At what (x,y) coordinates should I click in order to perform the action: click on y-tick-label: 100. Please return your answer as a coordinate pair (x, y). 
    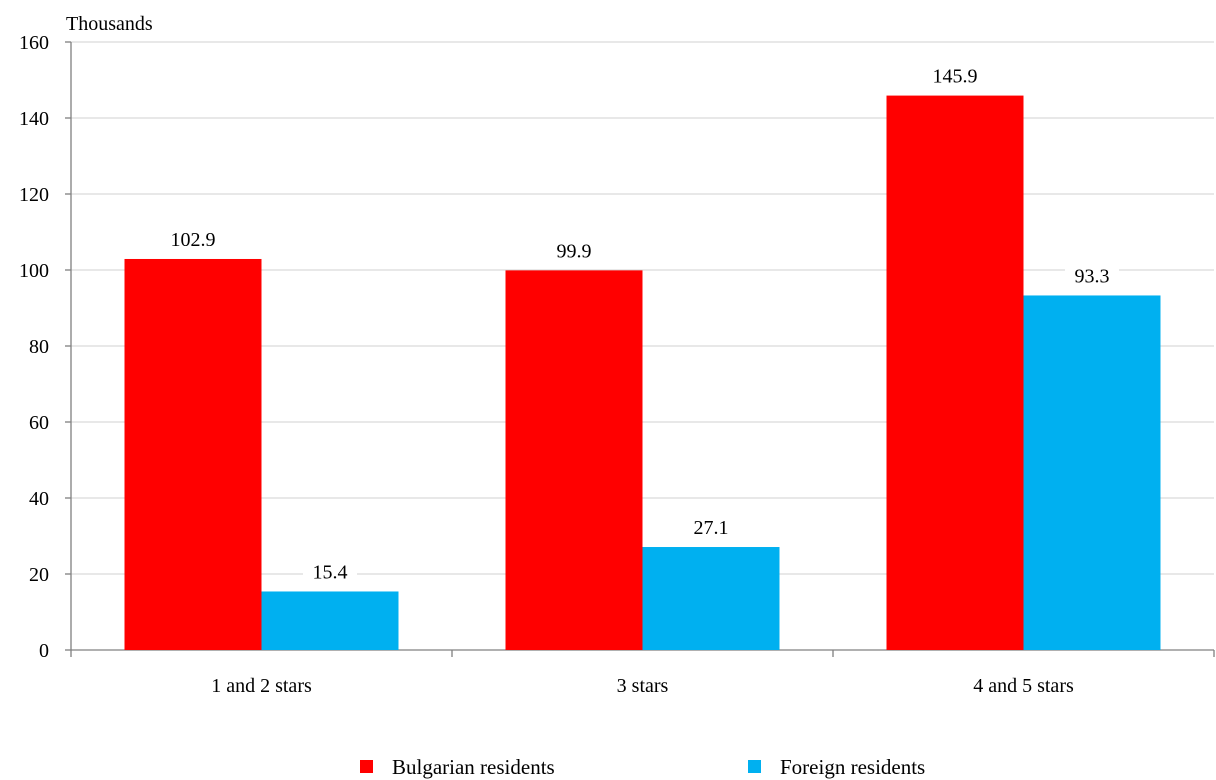
    Looking at the image, I should click on (34, 271).